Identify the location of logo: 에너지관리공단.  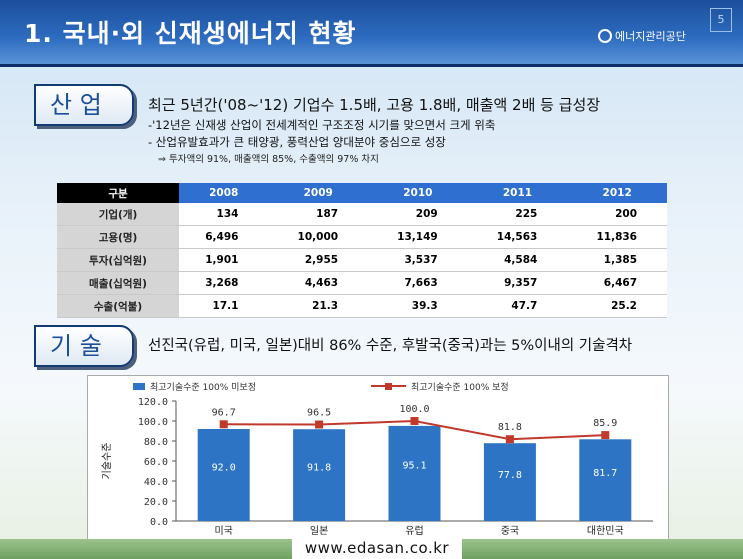
(642, 36).